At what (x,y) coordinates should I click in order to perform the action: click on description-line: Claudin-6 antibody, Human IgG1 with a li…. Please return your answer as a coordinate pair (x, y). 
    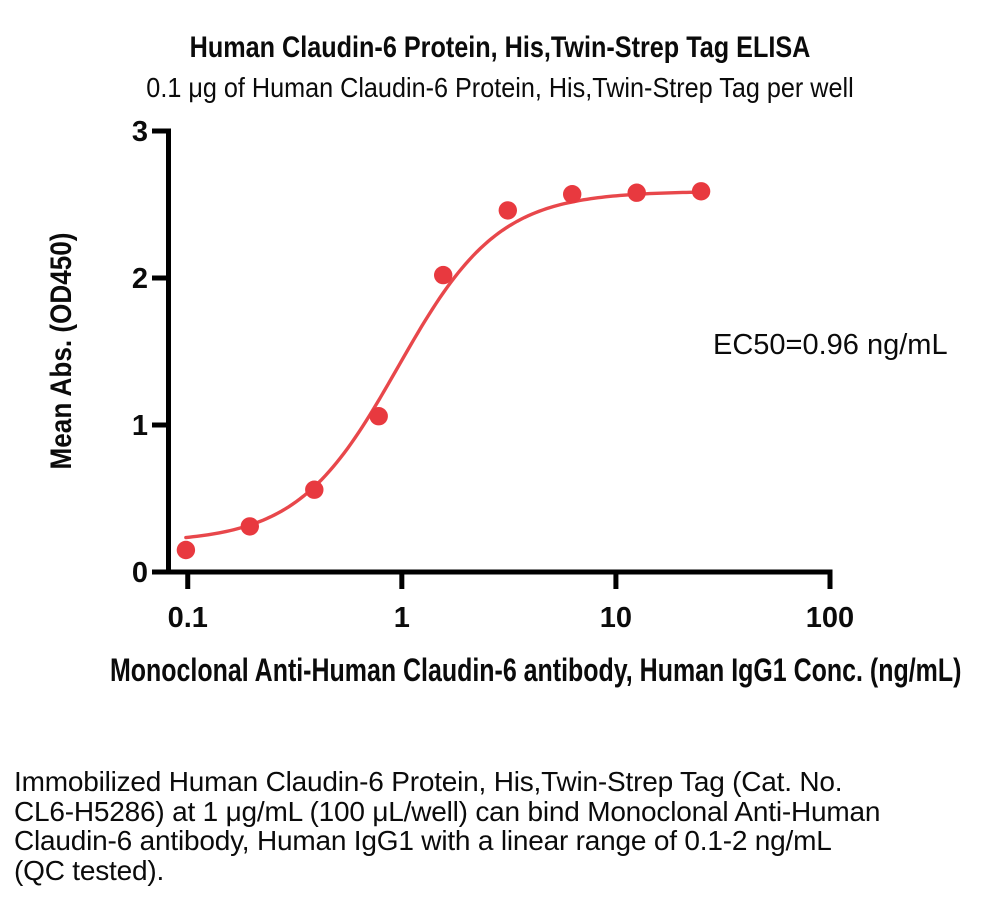
    Looking at the image, I should click on (423, 840).